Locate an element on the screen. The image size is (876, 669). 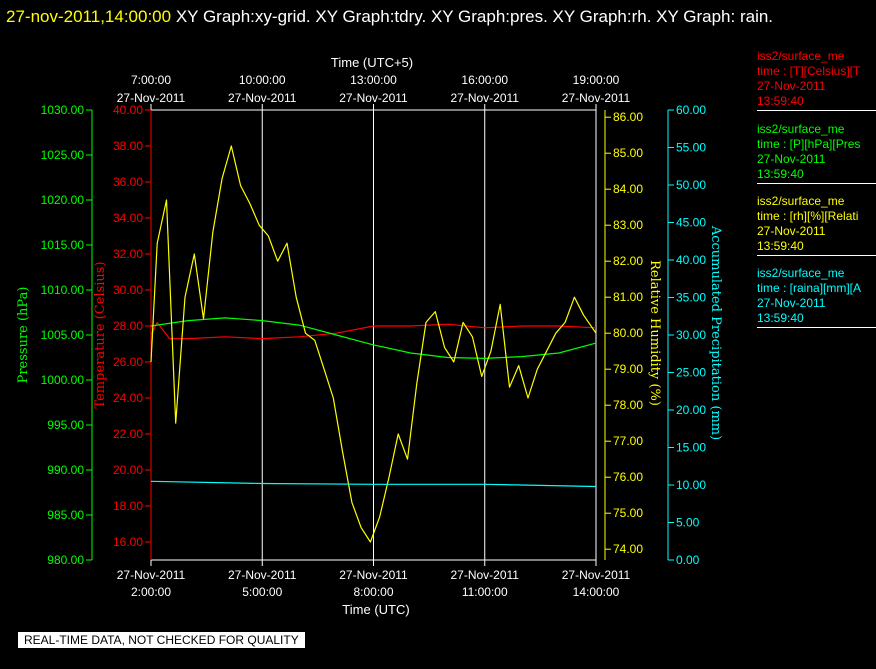
x-top-tick-label: 19:00:00 is located at coordinates (596, 80).